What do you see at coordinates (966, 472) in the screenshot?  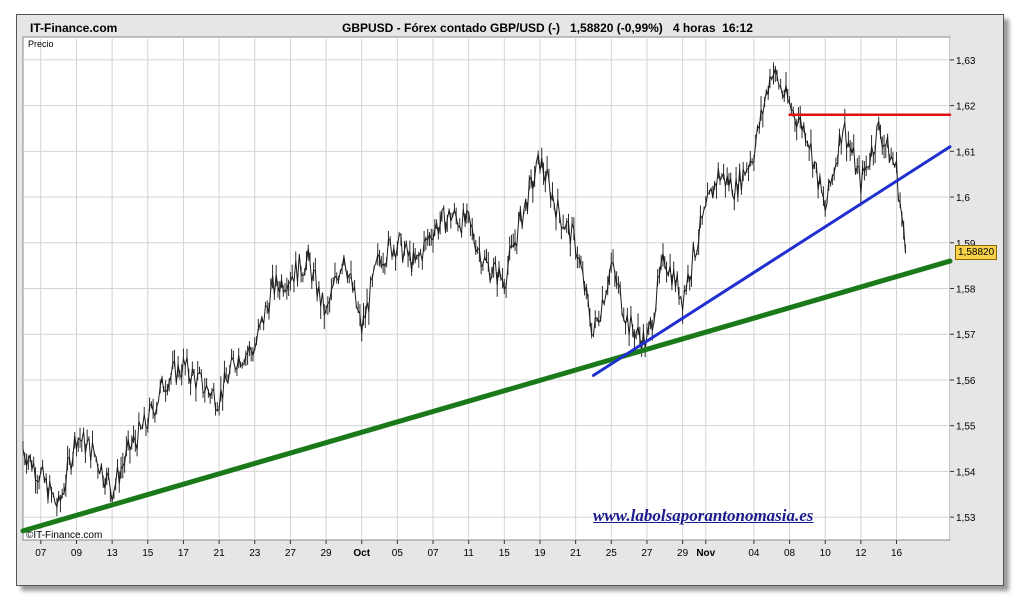 I see `y-tick-label: 1,54` at bounding box center [966, 472].